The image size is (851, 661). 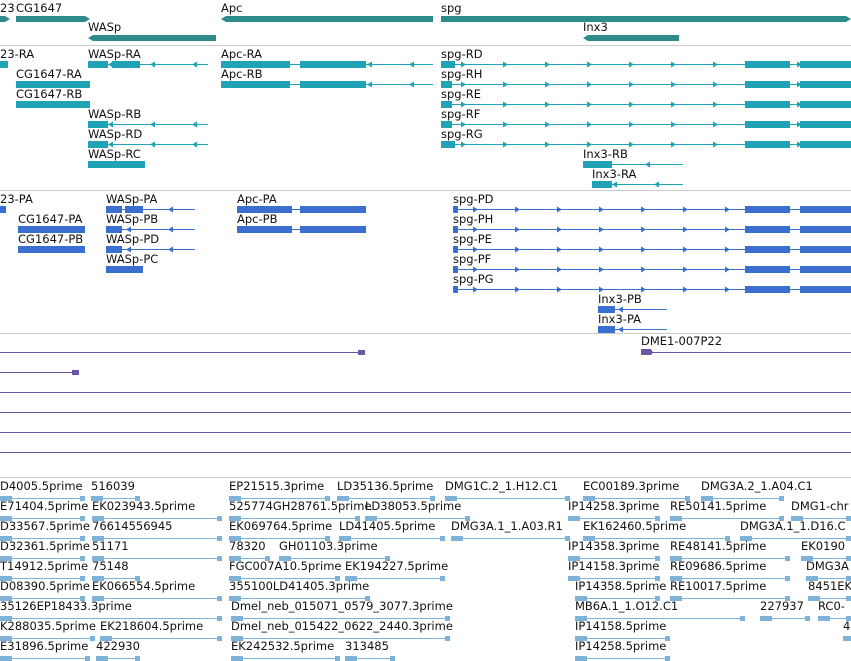 I want to click on transcript: spg-RF, so click(x=646, y=117).